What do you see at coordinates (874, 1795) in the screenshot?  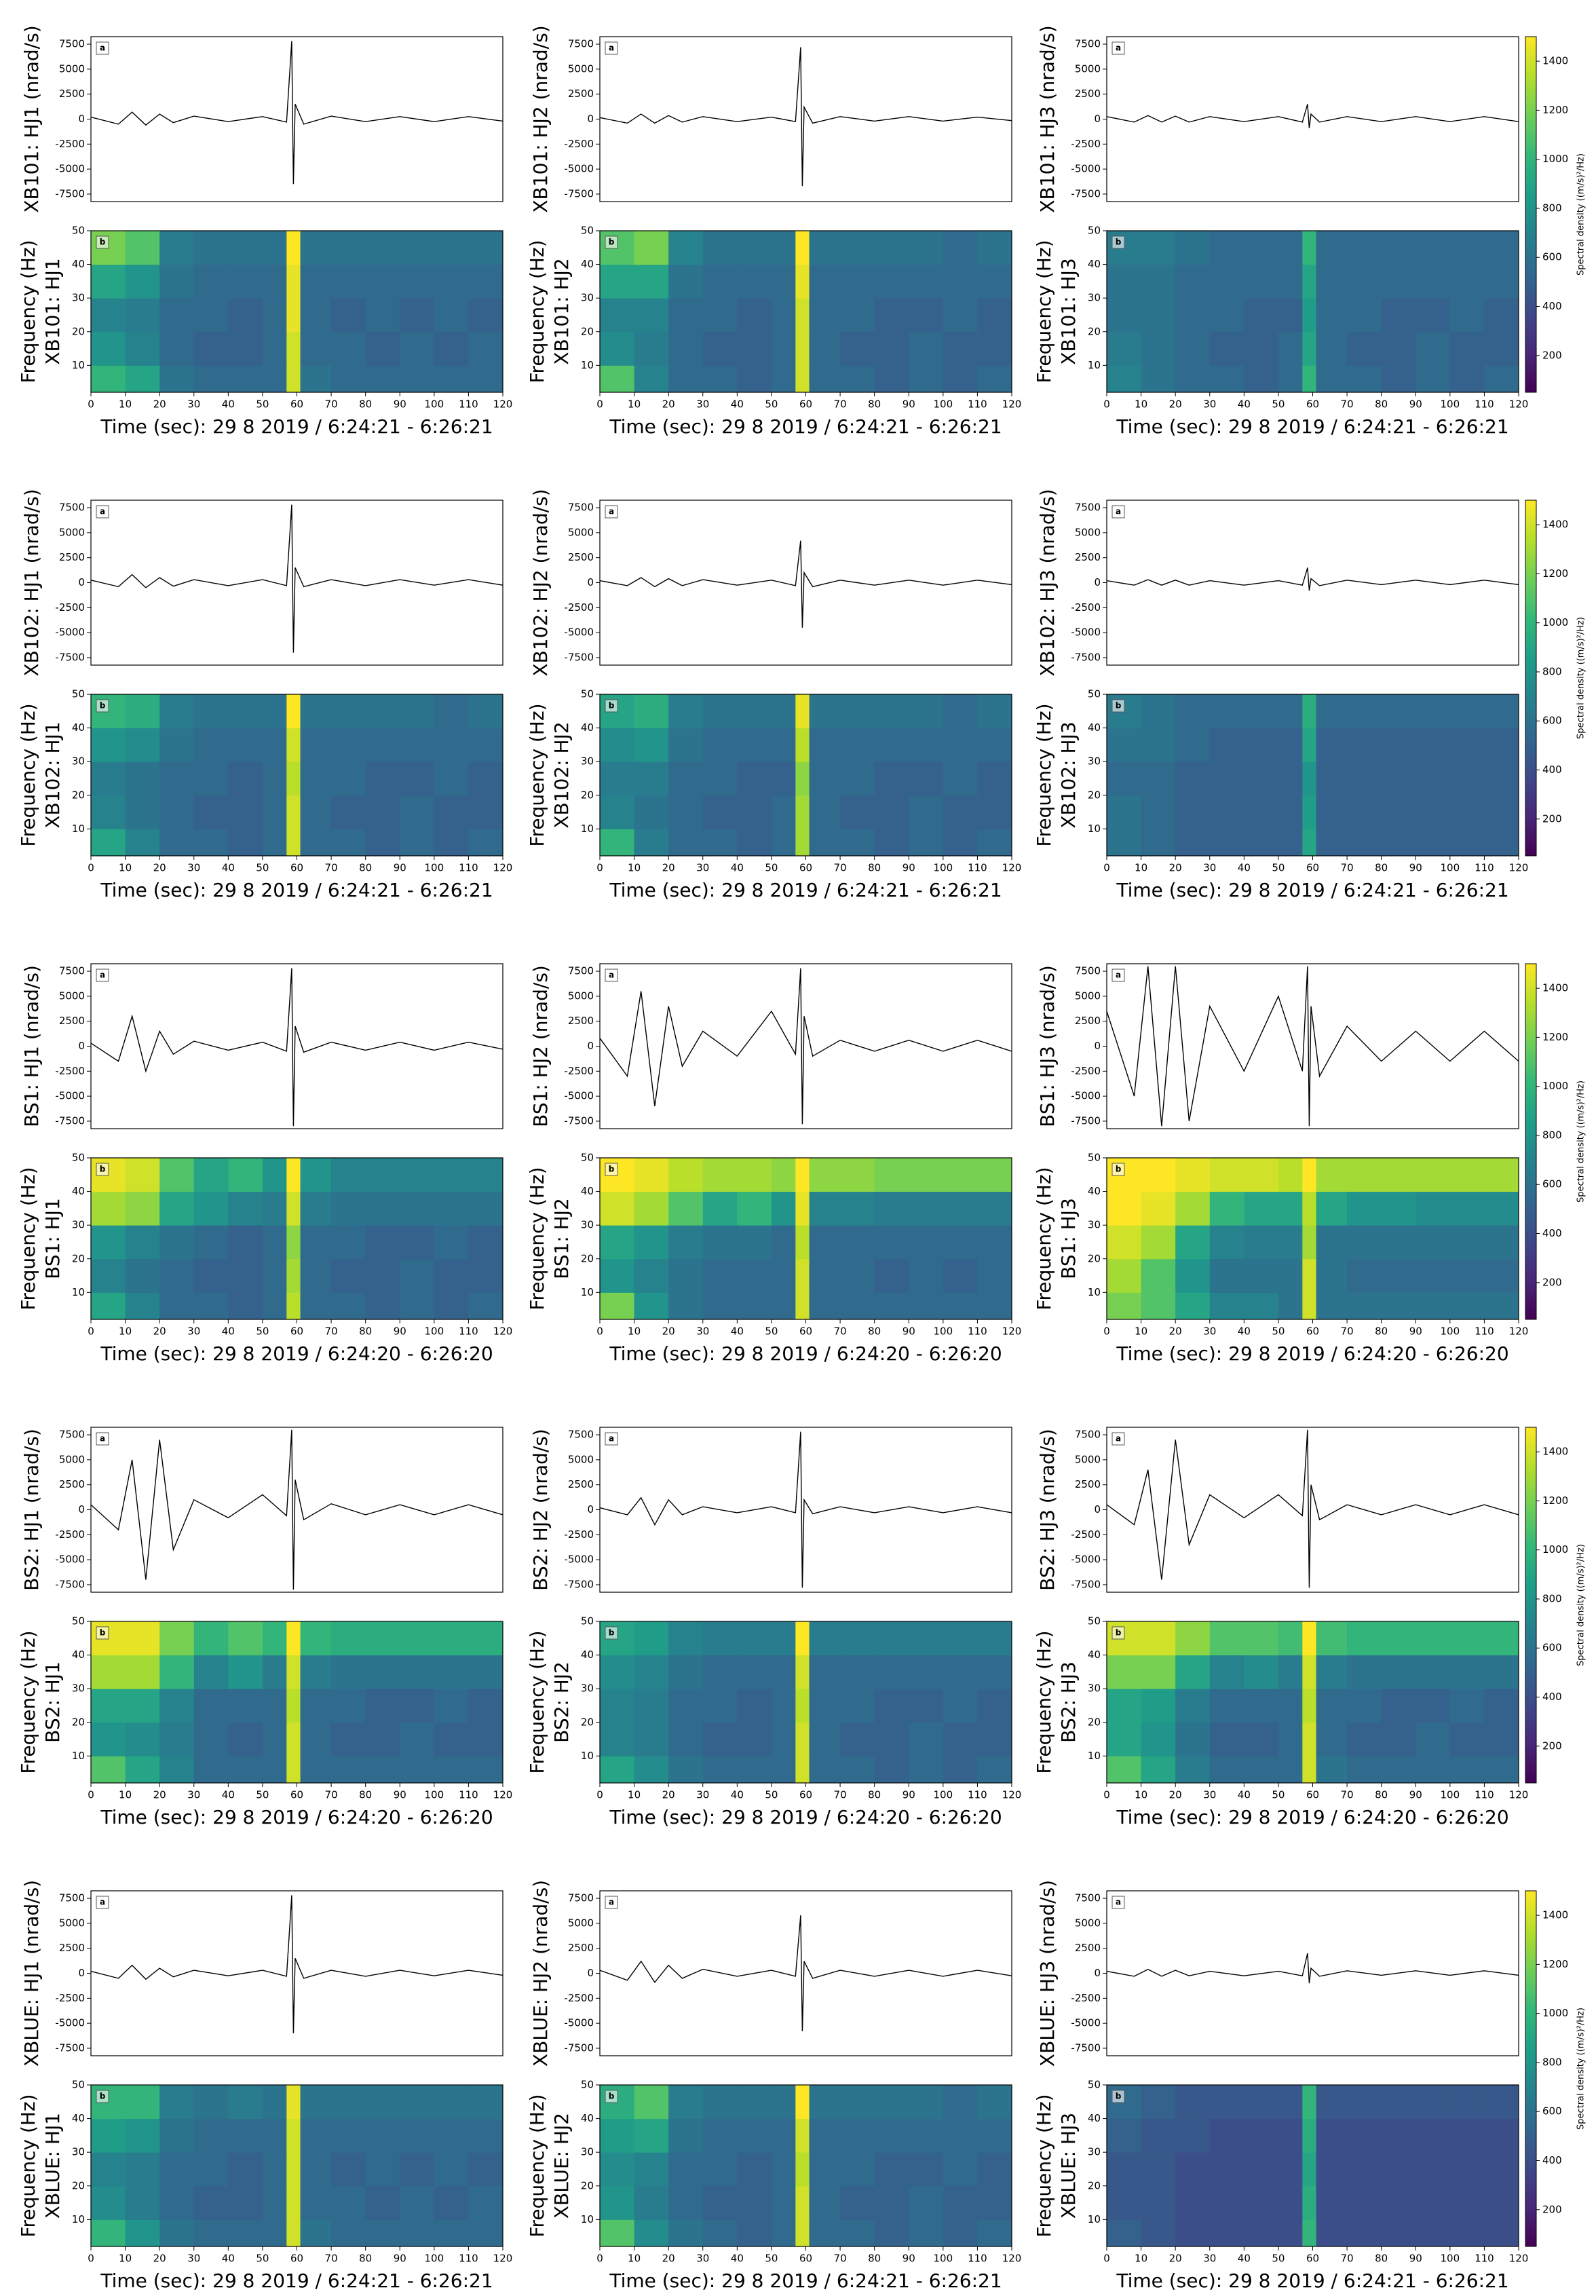 I see `x-tick-label: 80` at bounding box center [874, 1795].